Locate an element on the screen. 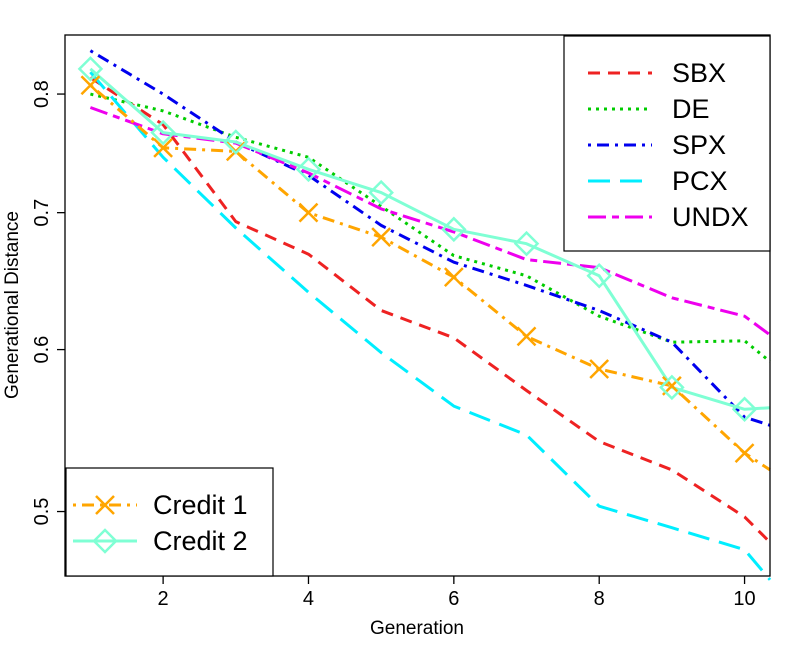  legend-operators: SBX DE SPX PCX UNDX is located at coordinates (667, 143).